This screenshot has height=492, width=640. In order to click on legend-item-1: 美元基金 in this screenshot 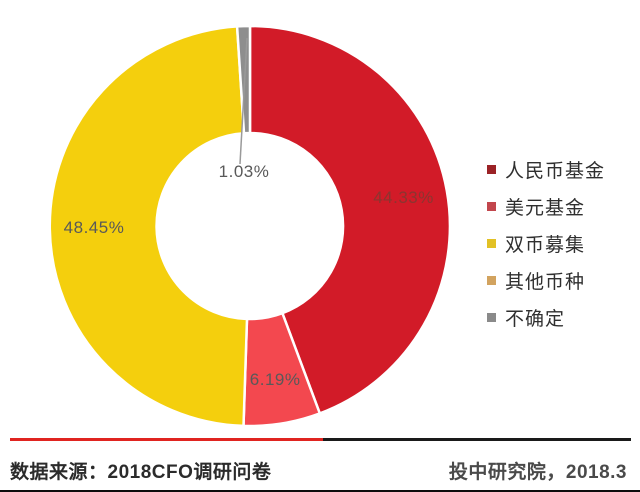, I will do `click(546, 206)`.